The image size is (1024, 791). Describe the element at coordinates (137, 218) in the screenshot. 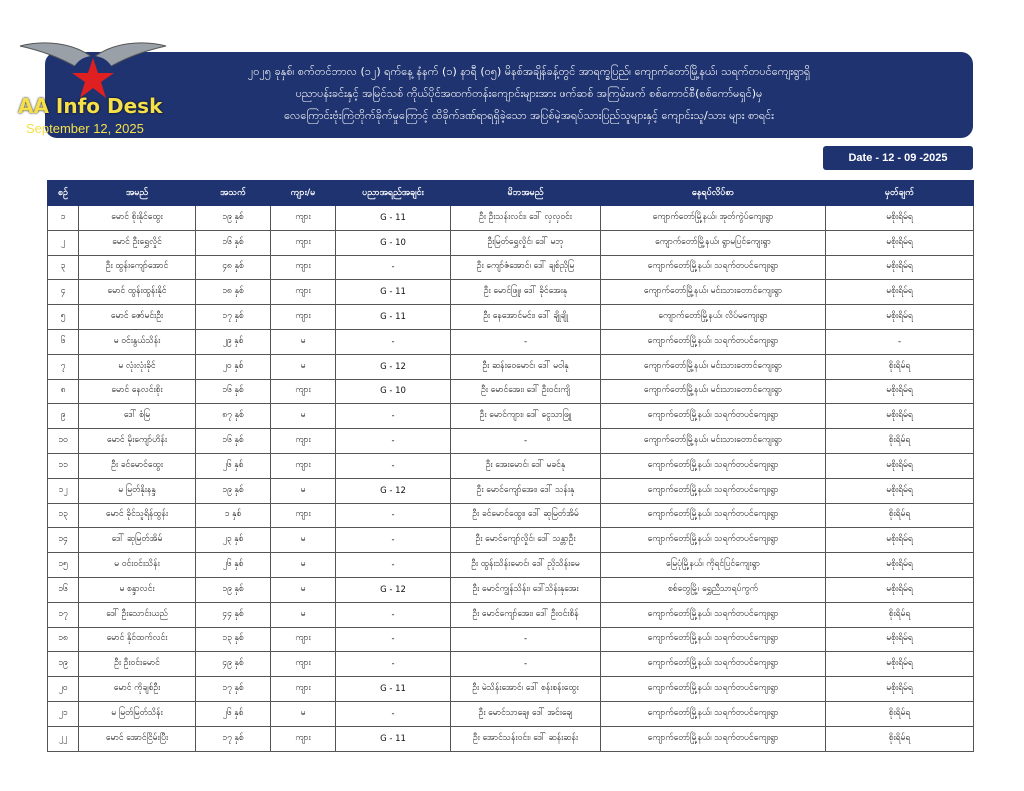

I see `table-cell: မောင် စိုးနိုင်ထွေး` at that location.